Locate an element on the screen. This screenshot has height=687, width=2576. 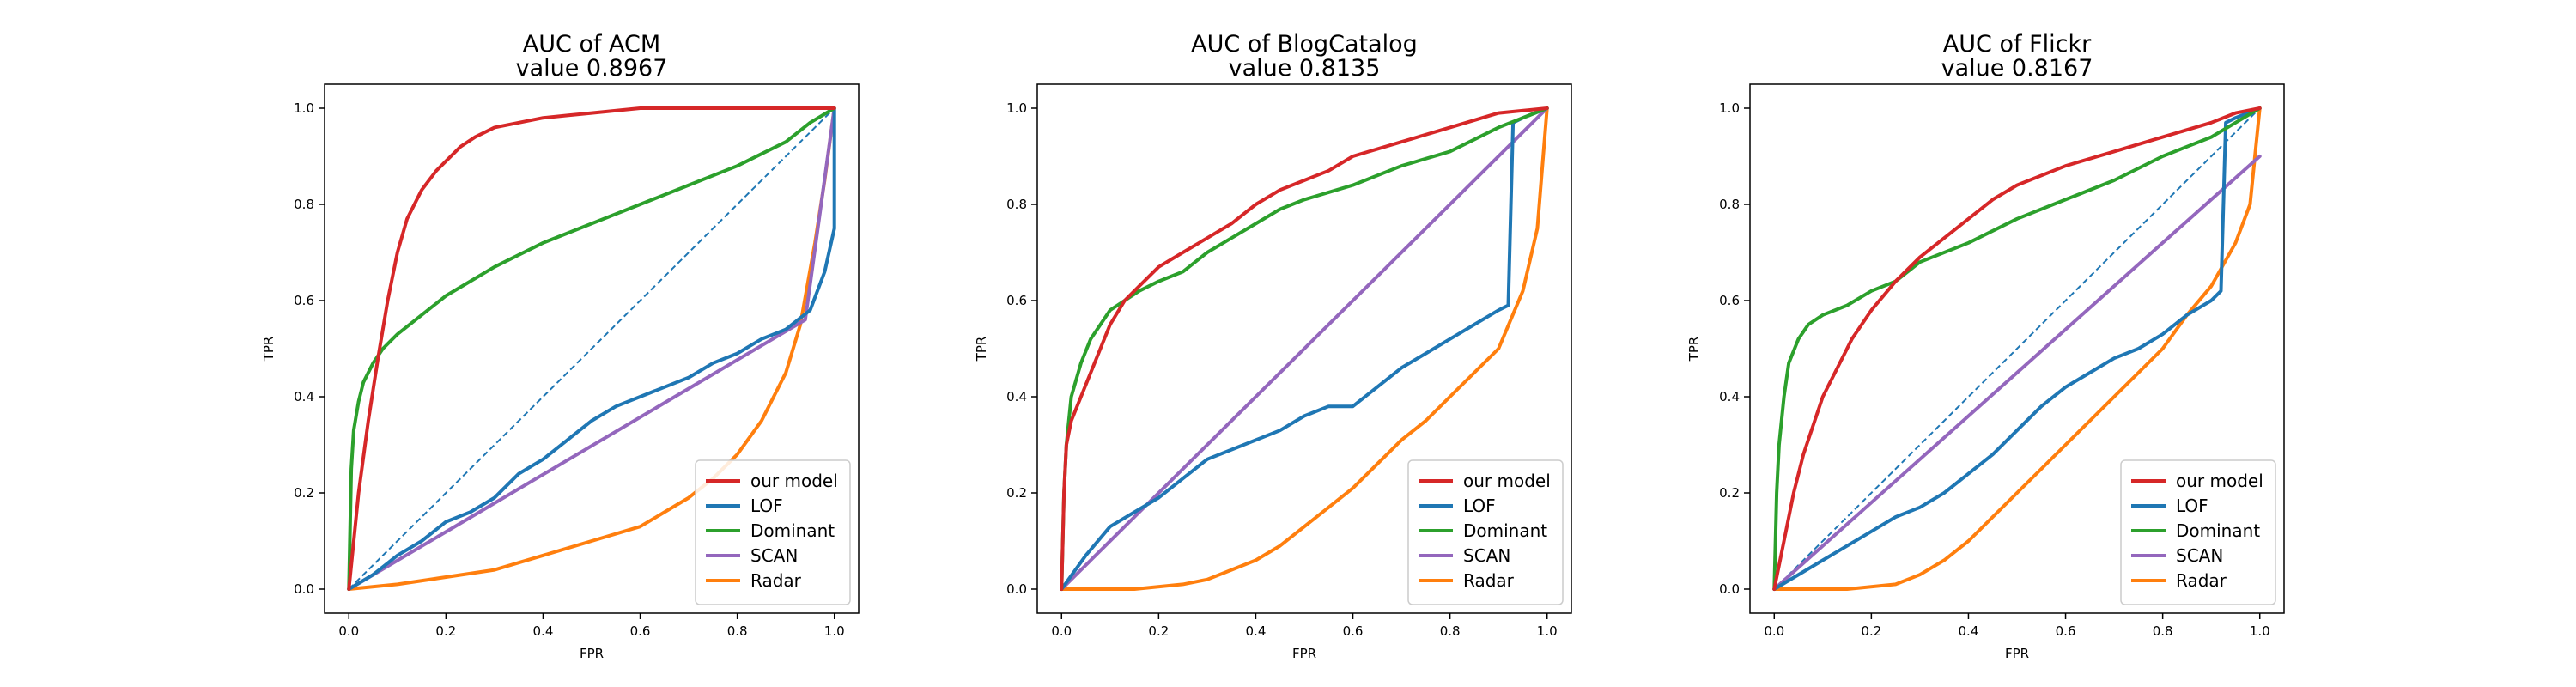
chart-subtitle: value 0.8967 is located at coordinates (592, 68).